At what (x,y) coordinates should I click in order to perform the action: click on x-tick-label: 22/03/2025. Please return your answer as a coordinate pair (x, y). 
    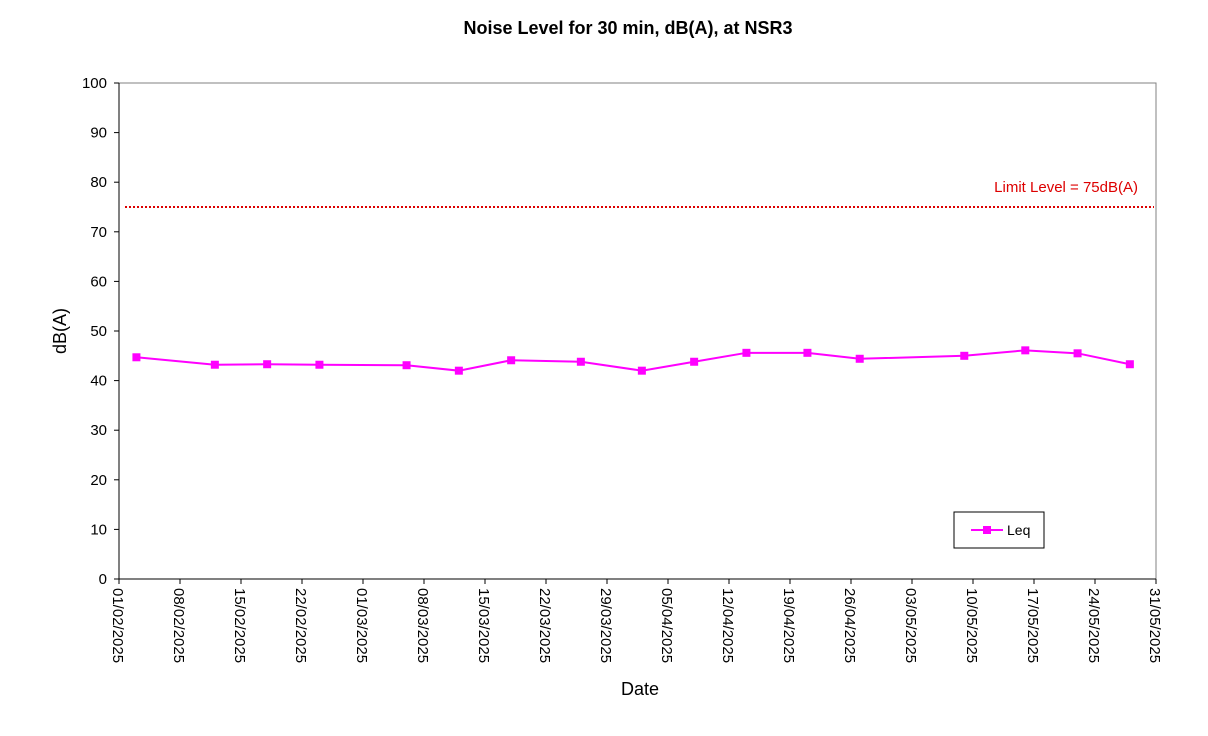
    Looking at the image, I should click on (544, 625).